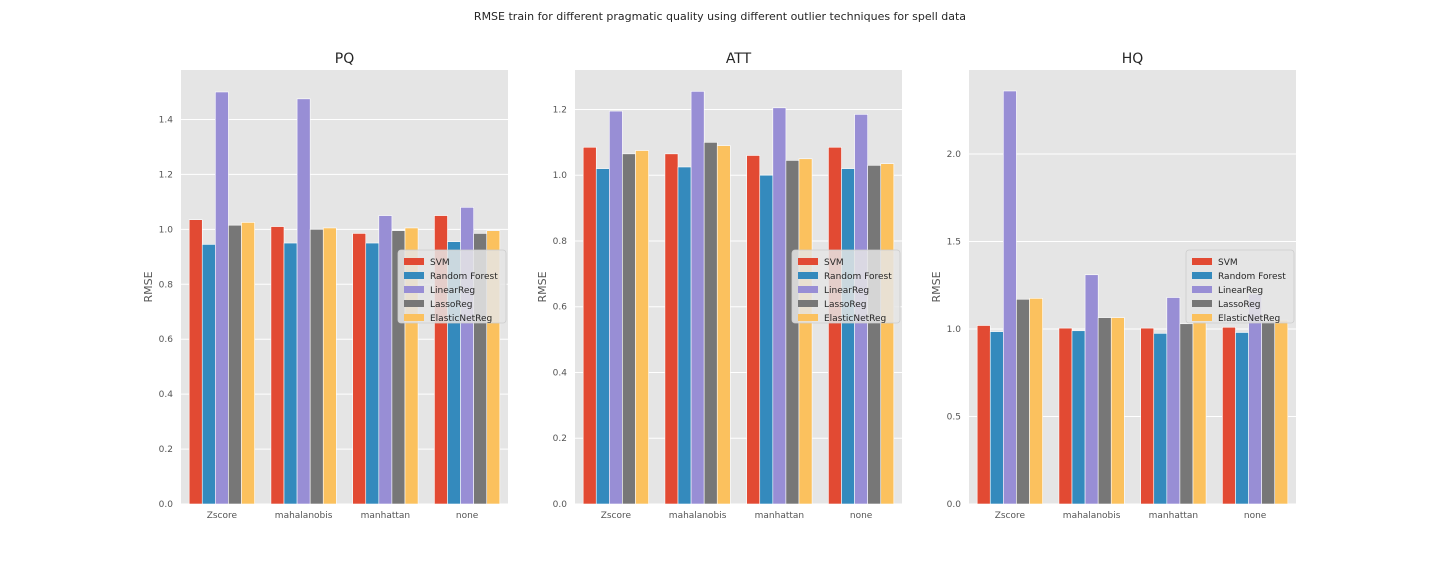 This screenshot has height=576, width=1440. What do you see at coordinates (166, 450) in the screenshot?
I see `y-tick-label: 0.2` at bounding box center [166, 450].